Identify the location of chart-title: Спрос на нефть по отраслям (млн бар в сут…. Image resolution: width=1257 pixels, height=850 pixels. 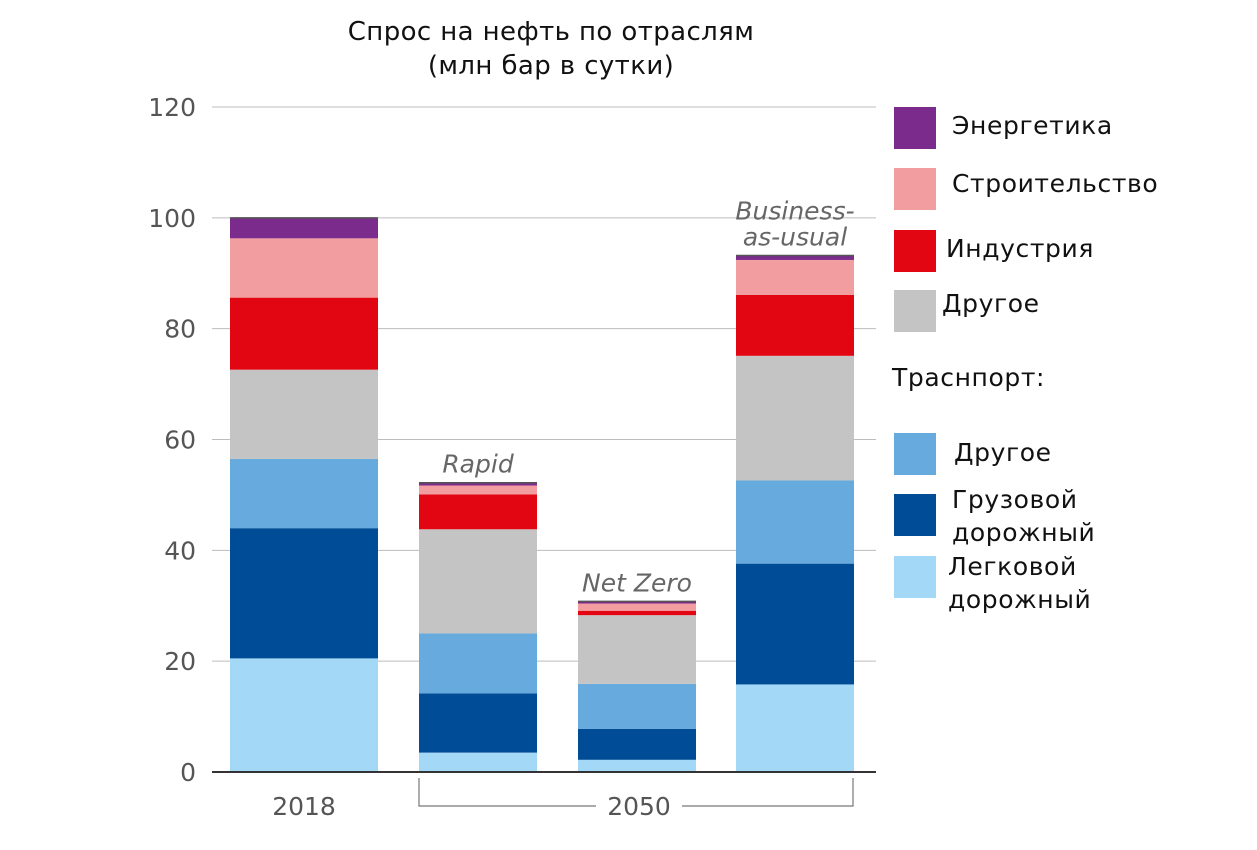
(551, 49).